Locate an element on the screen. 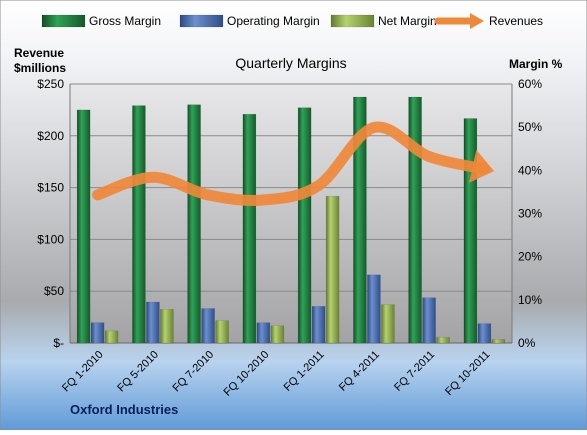  right-tick-label: 40% is located at coordinates (530, 170).